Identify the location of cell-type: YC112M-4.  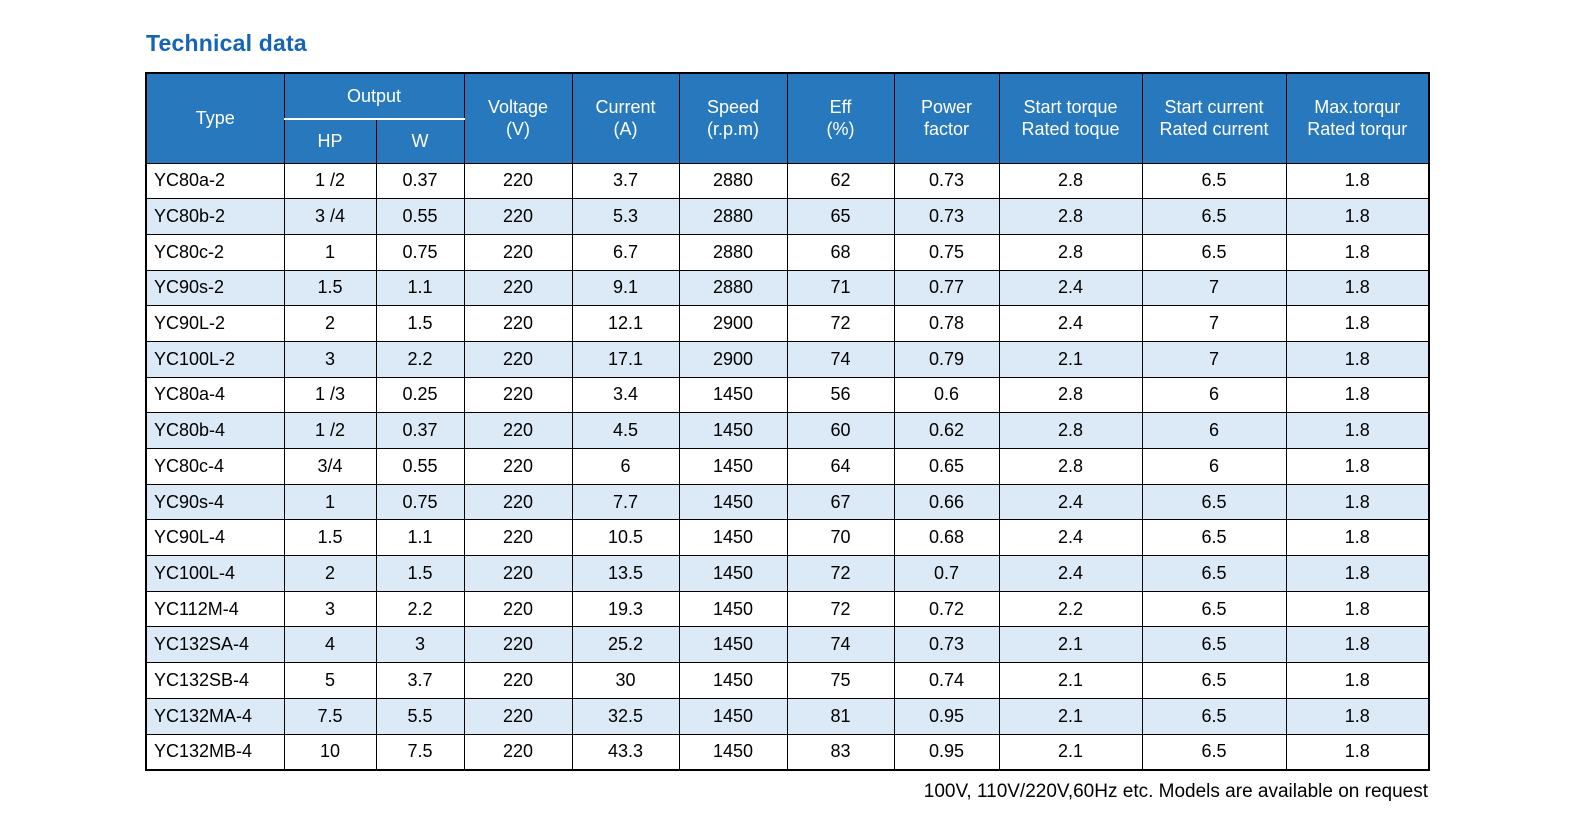
(215, 609).